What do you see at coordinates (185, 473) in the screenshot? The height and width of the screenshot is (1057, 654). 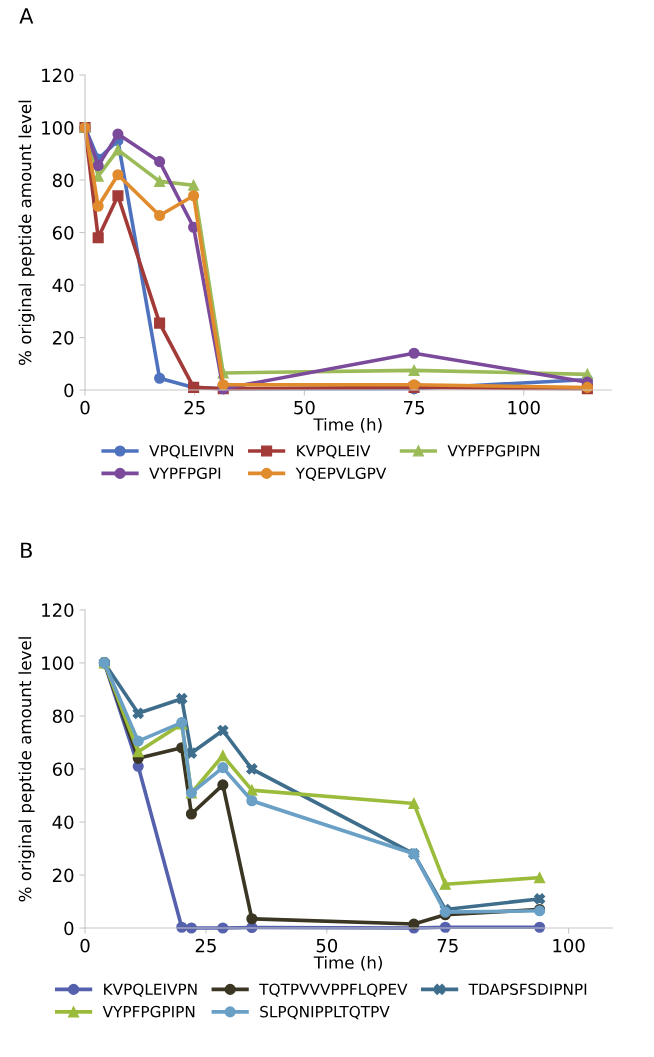 I see `legend-label: VYPFPGPI` at bounding box center [185, 473].